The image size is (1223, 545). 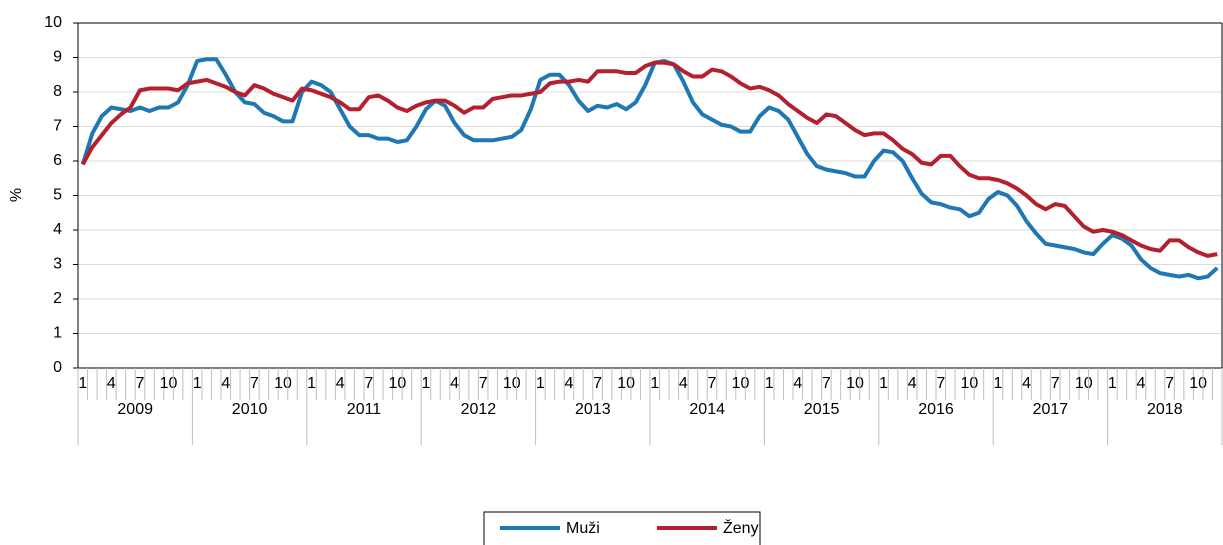 I want to click on year-label: 2011, so click(x=364, y=409).